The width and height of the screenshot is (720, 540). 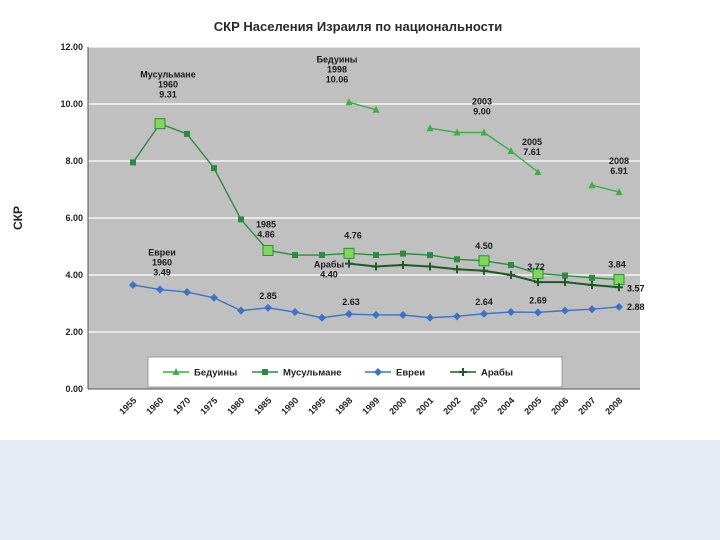 I want to click on data-label-line: 3.57, so click(x=636, y=288).